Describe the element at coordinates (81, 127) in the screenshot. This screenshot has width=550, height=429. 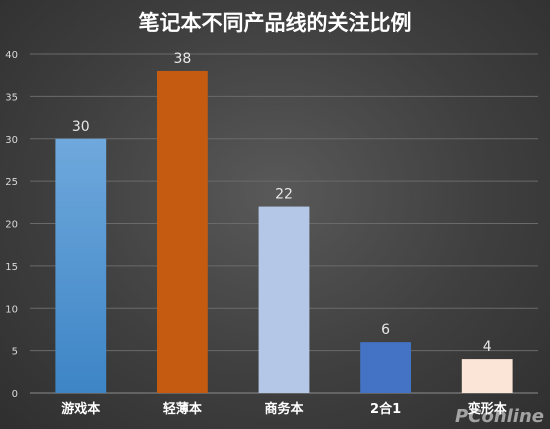
I see `data-label: 30` at that location.